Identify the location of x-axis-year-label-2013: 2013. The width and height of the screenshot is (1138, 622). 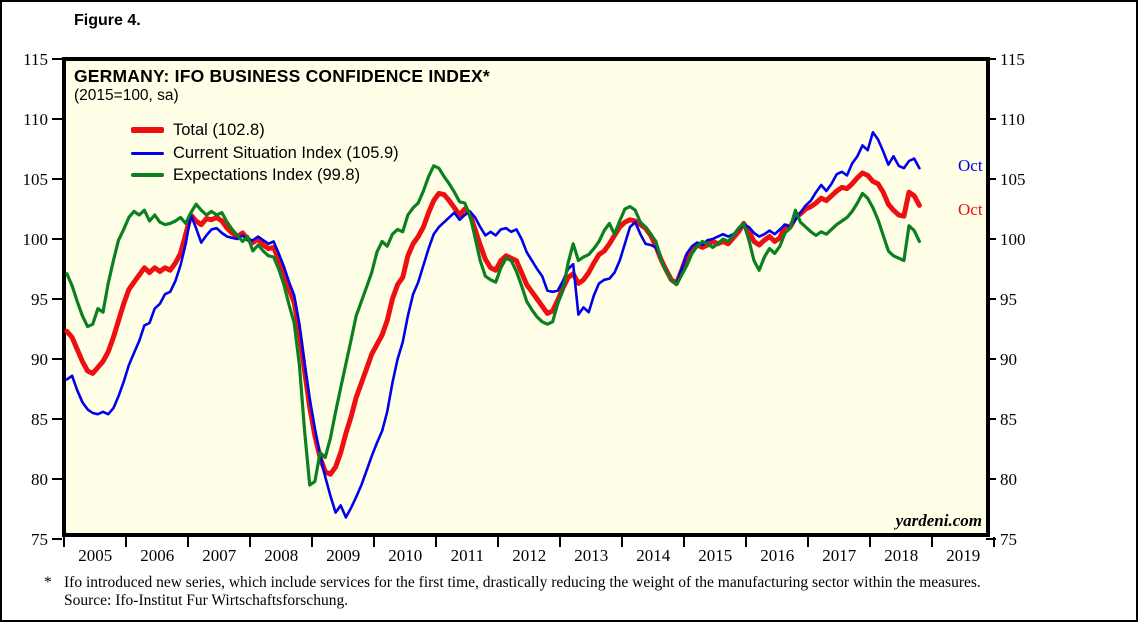
(591, 555).